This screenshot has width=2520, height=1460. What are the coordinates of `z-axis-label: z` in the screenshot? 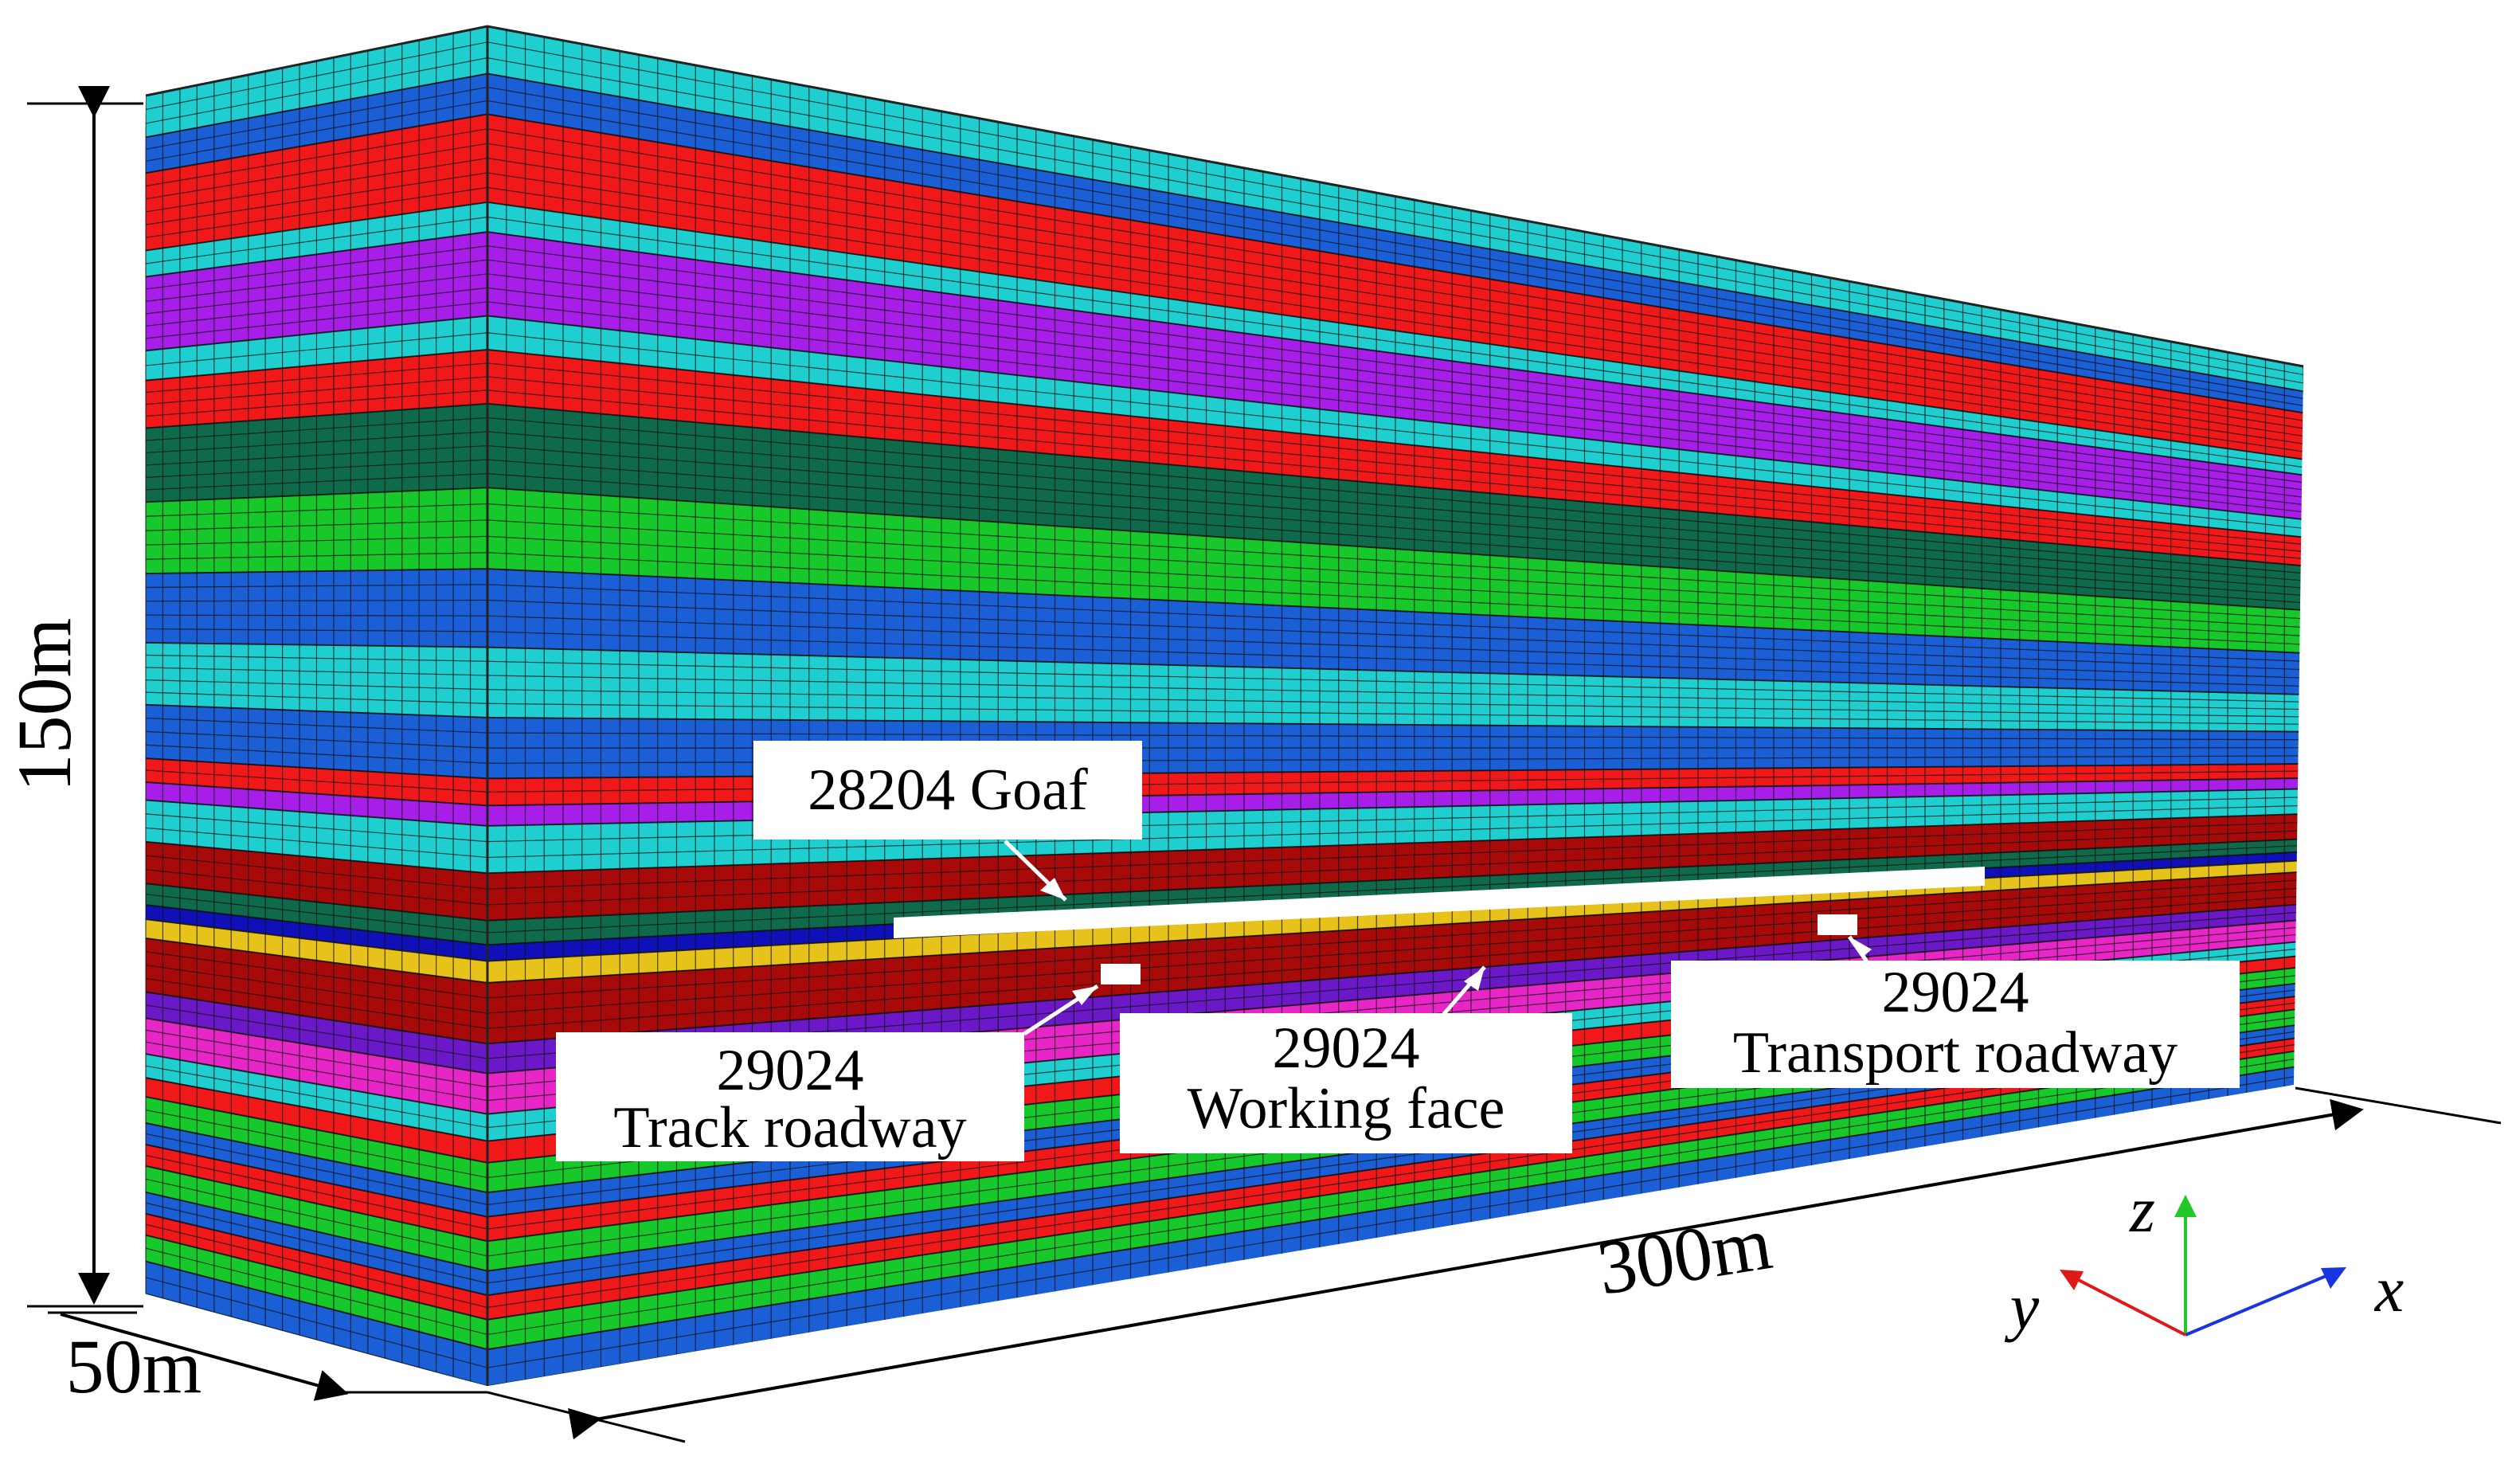 It's located at (2142, 1209).